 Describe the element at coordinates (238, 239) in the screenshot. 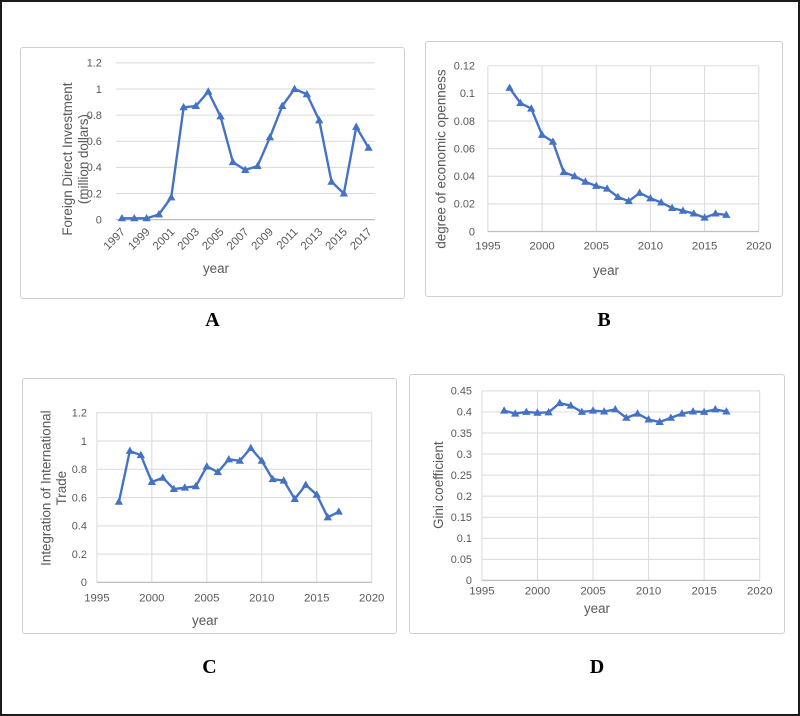

I see `x-tick-label: 2007` at that location.